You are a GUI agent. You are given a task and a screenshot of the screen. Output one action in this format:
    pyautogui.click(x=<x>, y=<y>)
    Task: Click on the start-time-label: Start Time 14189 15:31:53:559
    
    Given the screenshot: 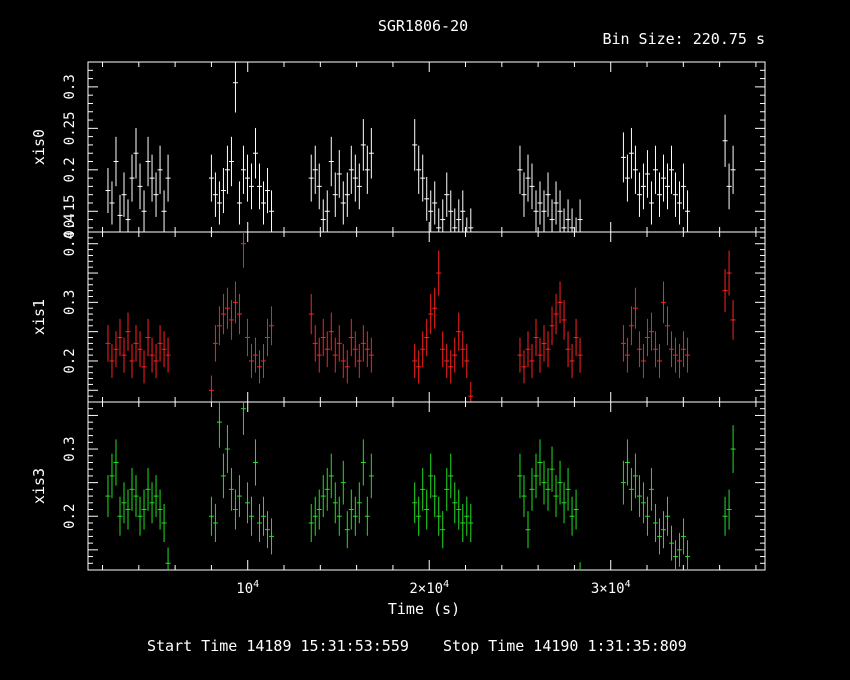 What is the action you would take?
    pyautogui.click(x=278, y=646)
    